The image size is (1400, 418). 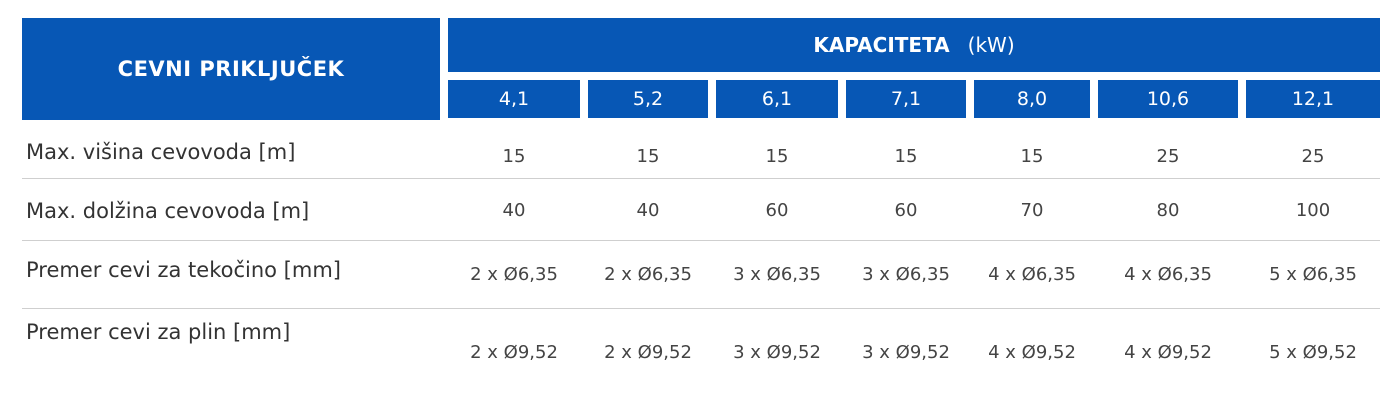 I want to click on row-header-cell: CEVNI PRIKLJUČEK, so click(x=231, y=69).